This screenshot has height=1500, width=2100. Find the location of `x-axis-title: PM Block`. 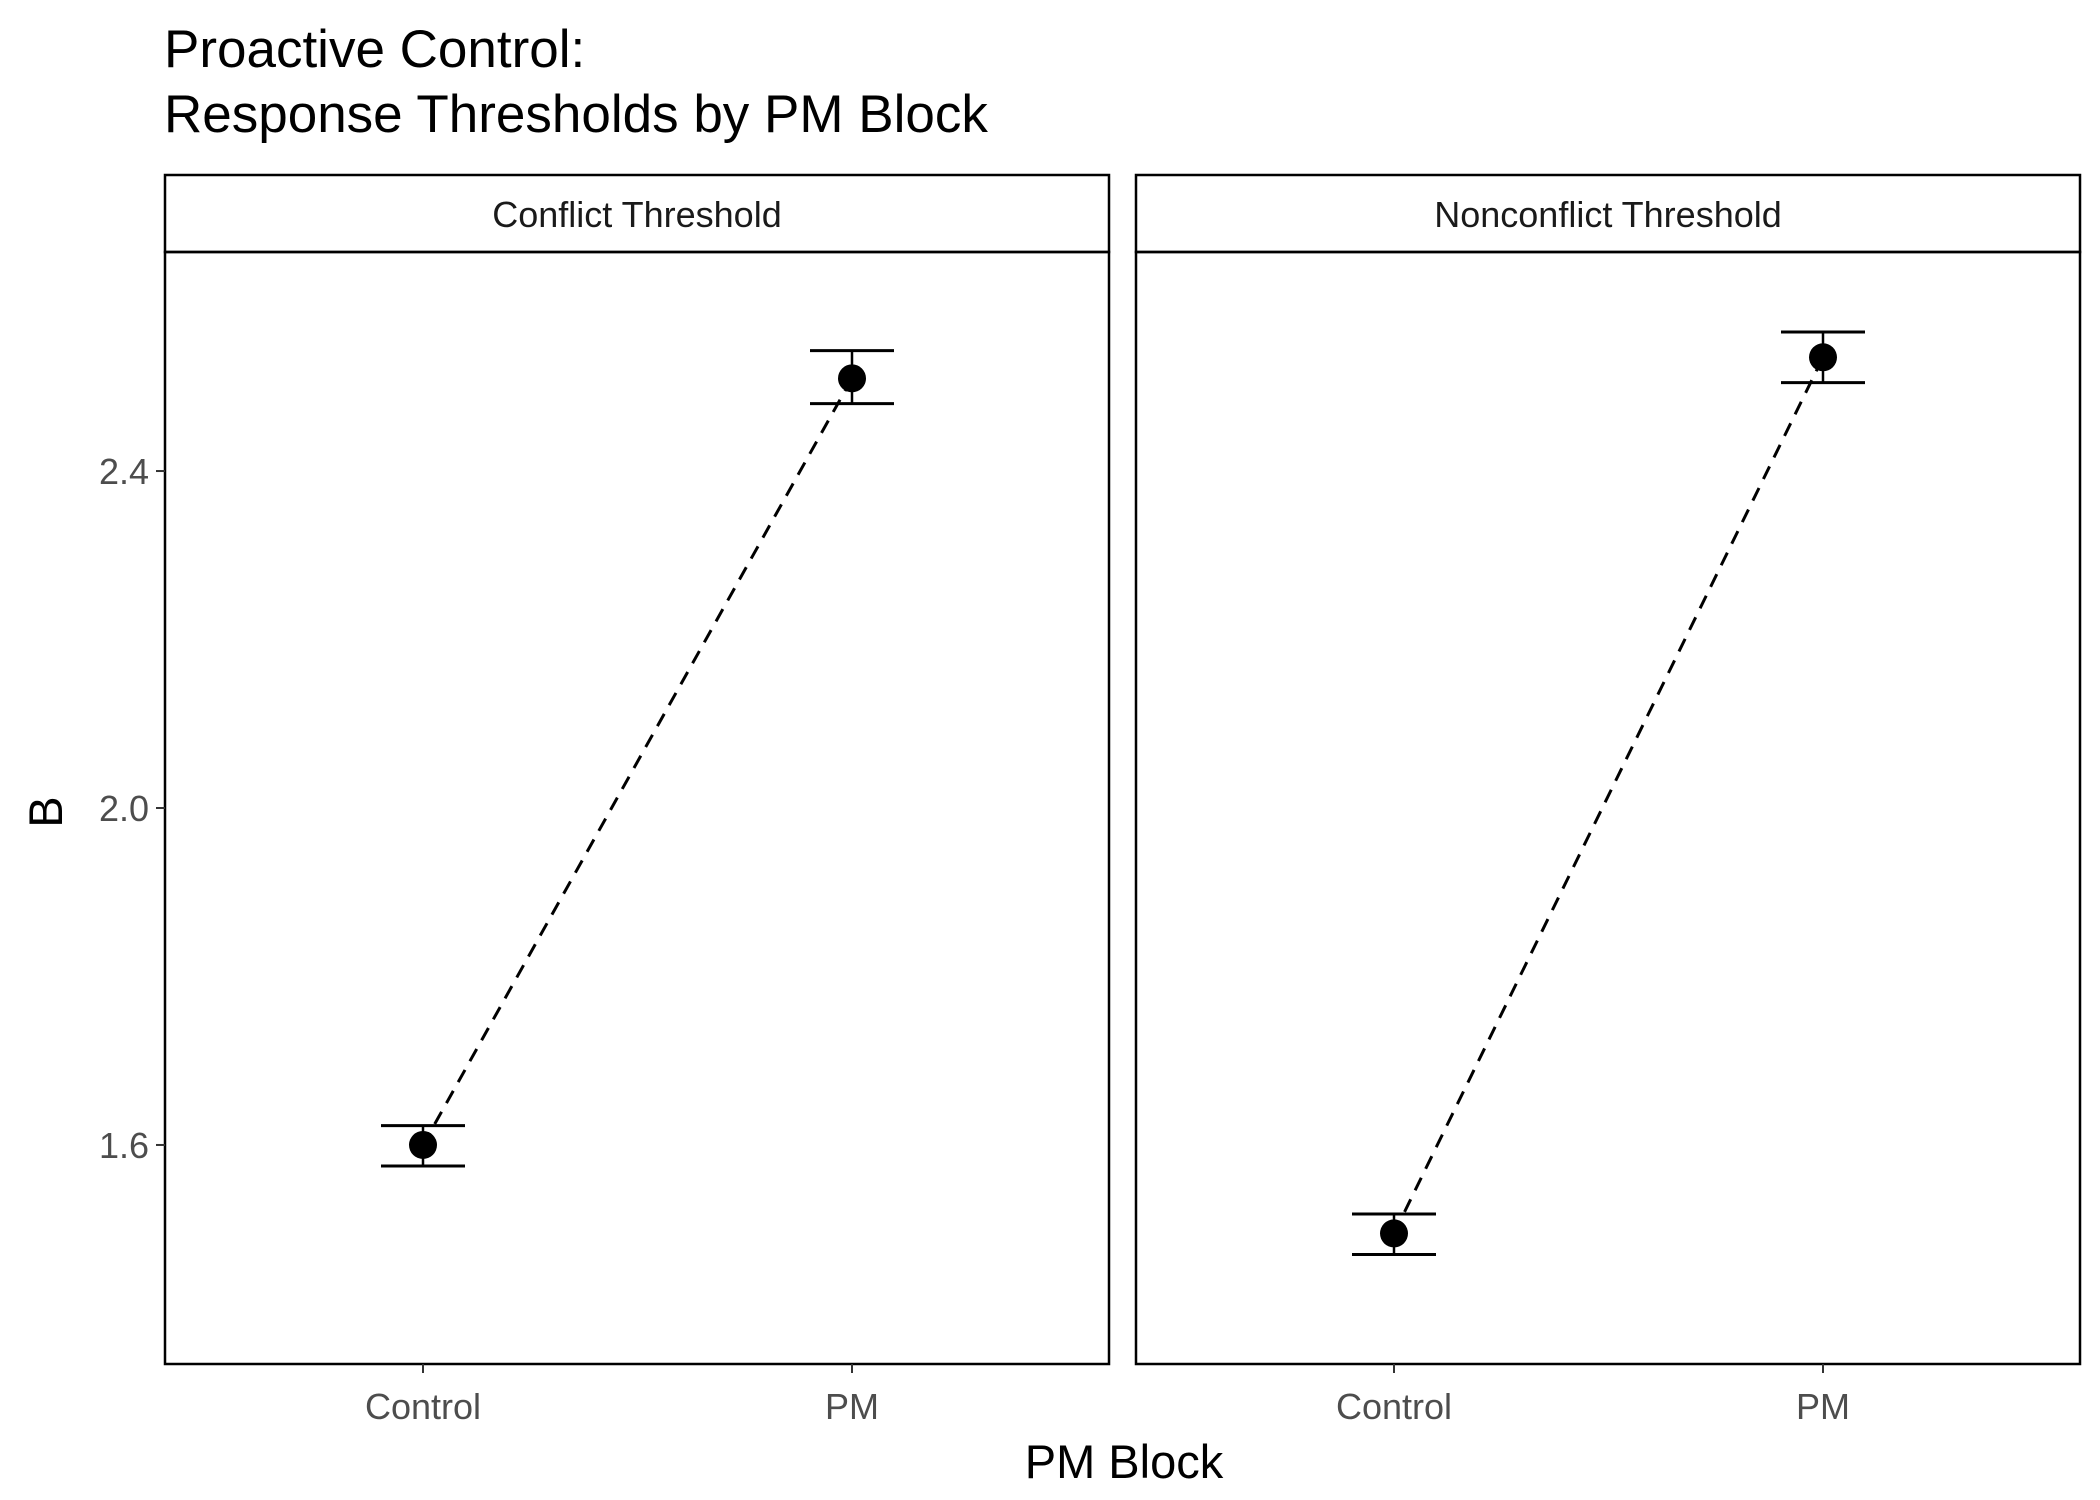

x-axis-title: PM Block is located at coordinates (1124, 1461).